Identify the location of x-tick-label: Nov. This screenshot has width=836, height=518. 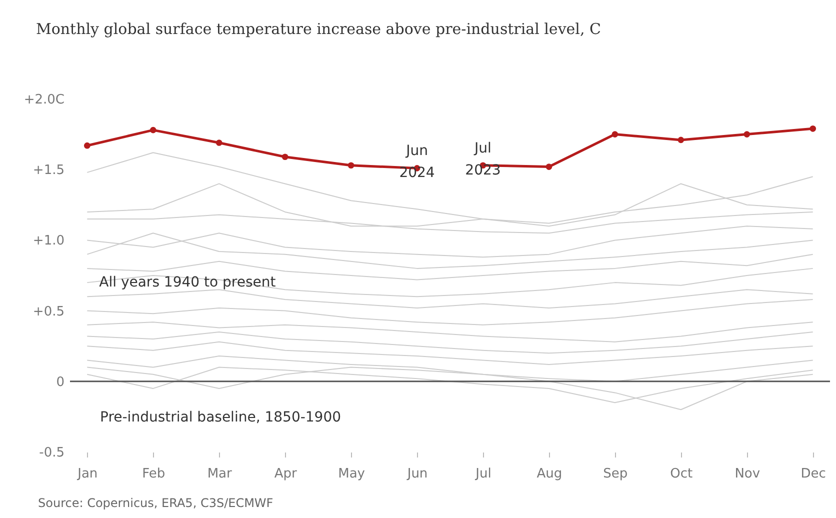
(747, 474).